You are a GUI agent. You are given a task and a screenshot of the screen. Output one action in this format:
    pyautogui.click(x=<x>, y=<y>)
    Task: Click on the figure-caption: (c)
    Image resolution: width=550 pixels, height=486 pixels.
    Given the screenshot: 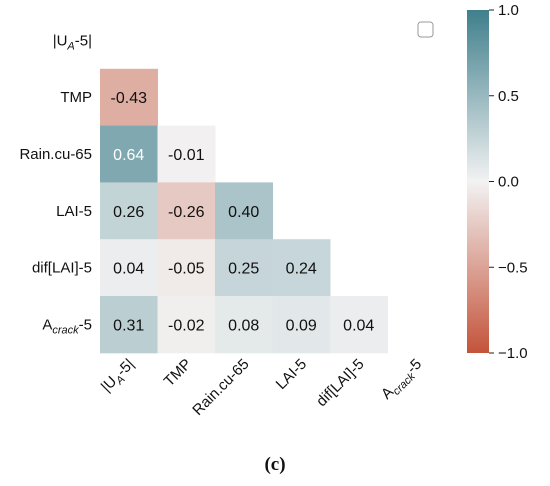 What is the action you would take?
    pyautogui.click(x=274, y=464)
    